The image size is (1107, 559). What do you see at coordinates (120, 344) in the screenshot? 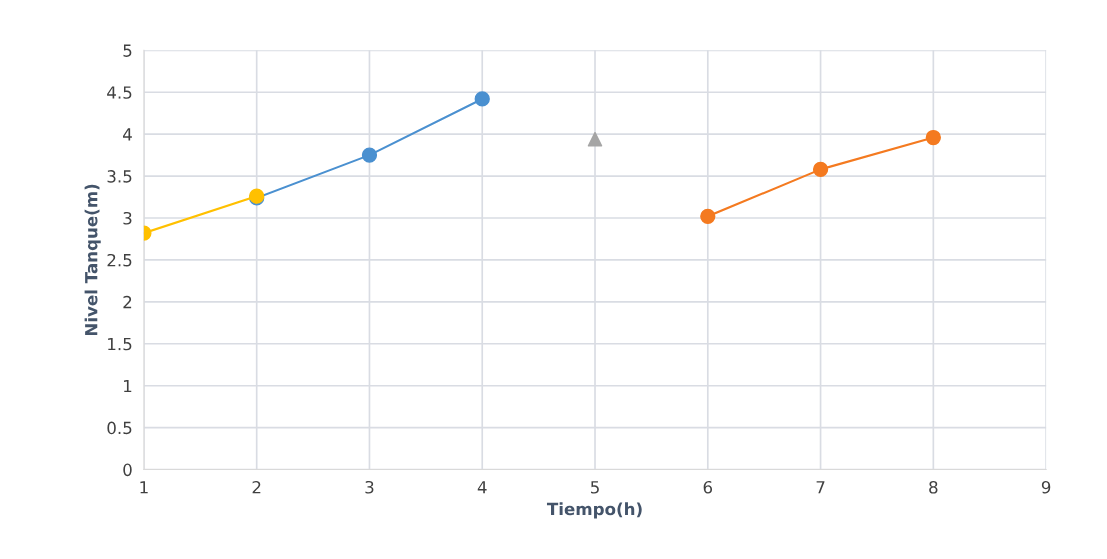
I see `y-tick-label: 1.5` at bounding box center [120, 344].